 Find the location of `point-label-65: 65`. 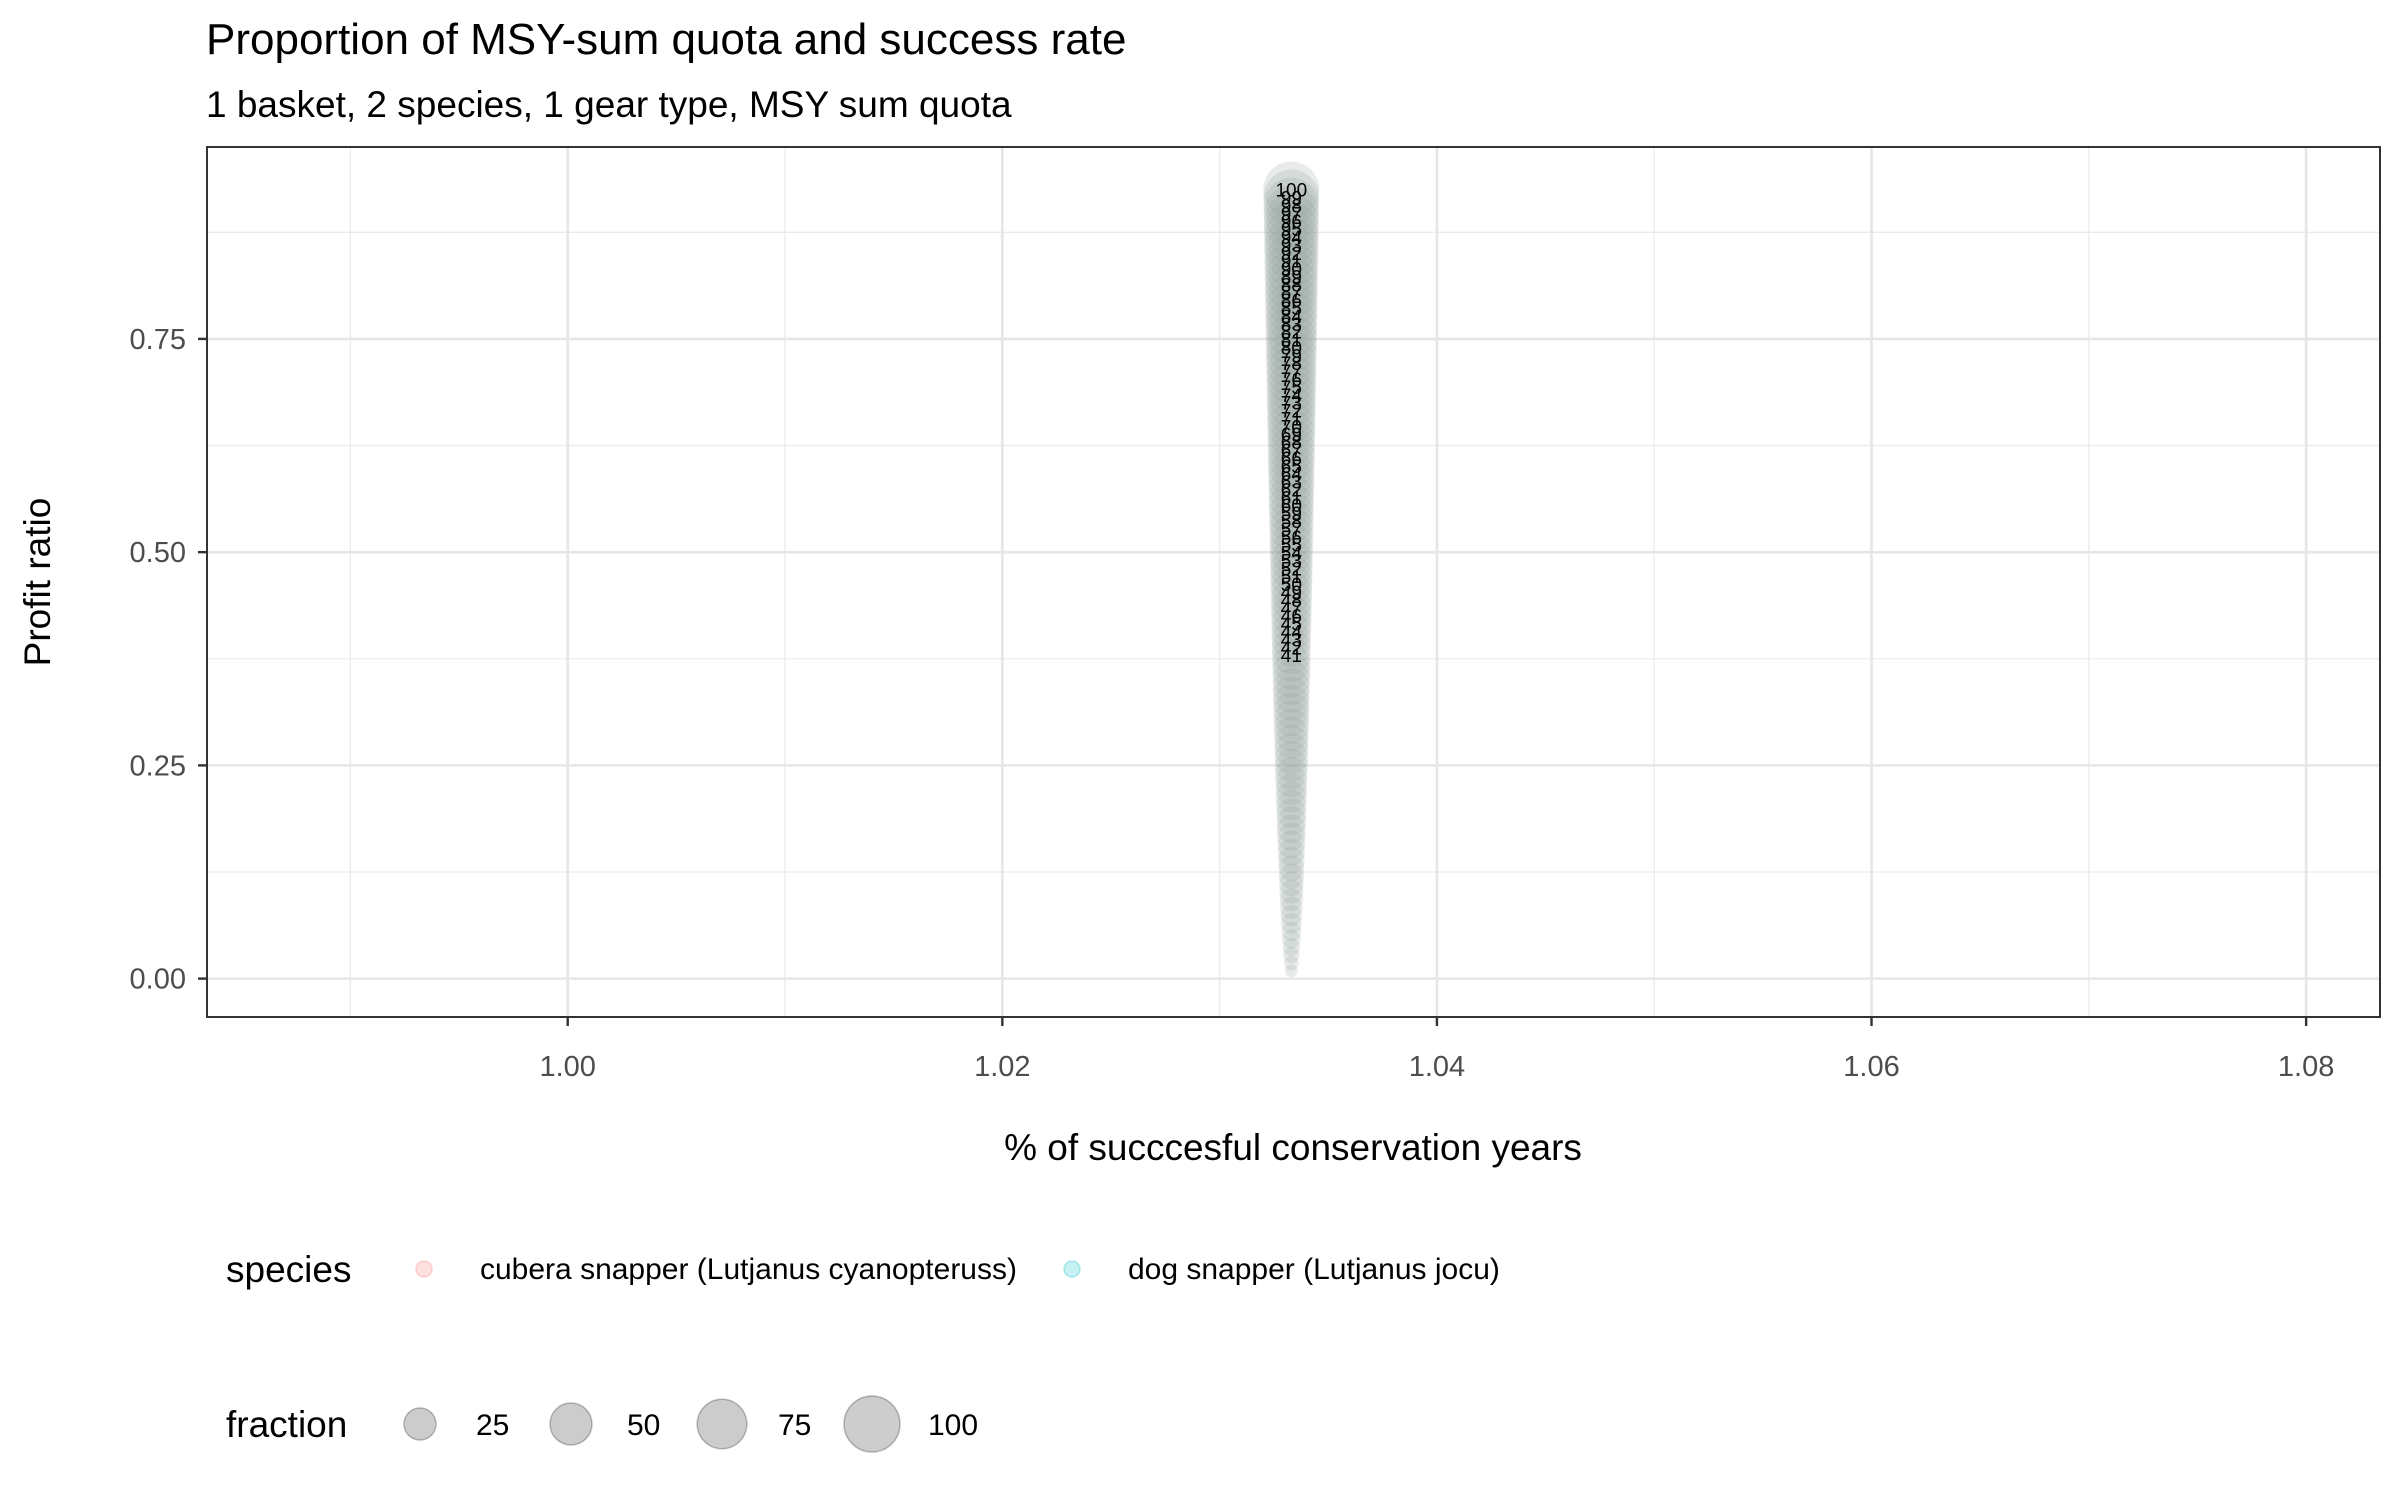

point-label-65: 65 is located at coordinates (1291, 467).